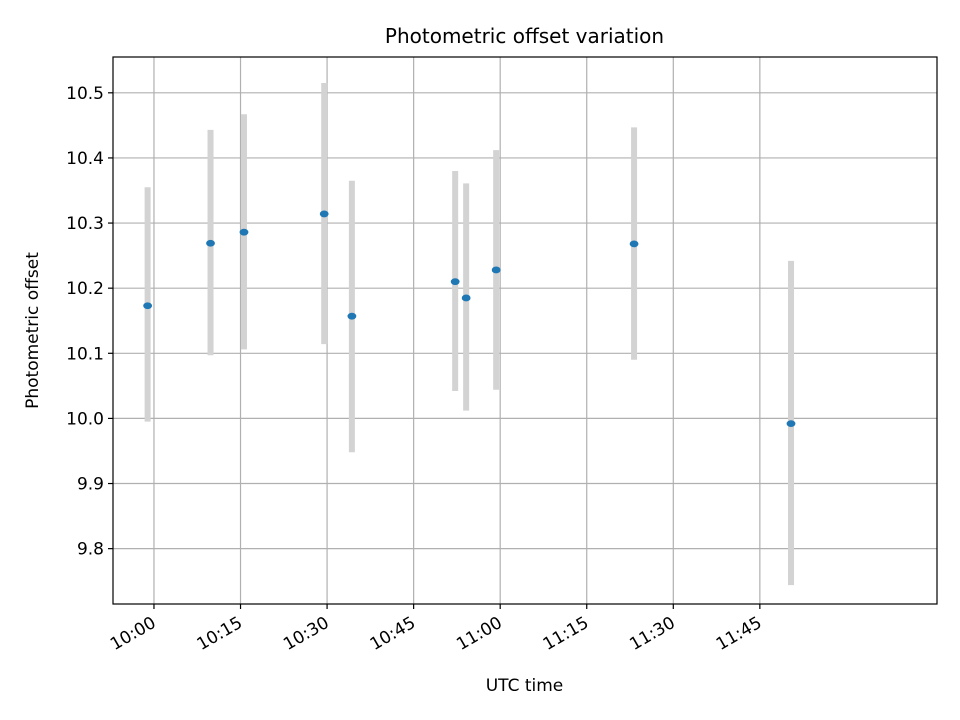 The image size is (960, 720). What do you see at coordinates (33, 330) in the screenshot?
I see `y-axis-label: Photometric offset` at bounding box center [33, 330].